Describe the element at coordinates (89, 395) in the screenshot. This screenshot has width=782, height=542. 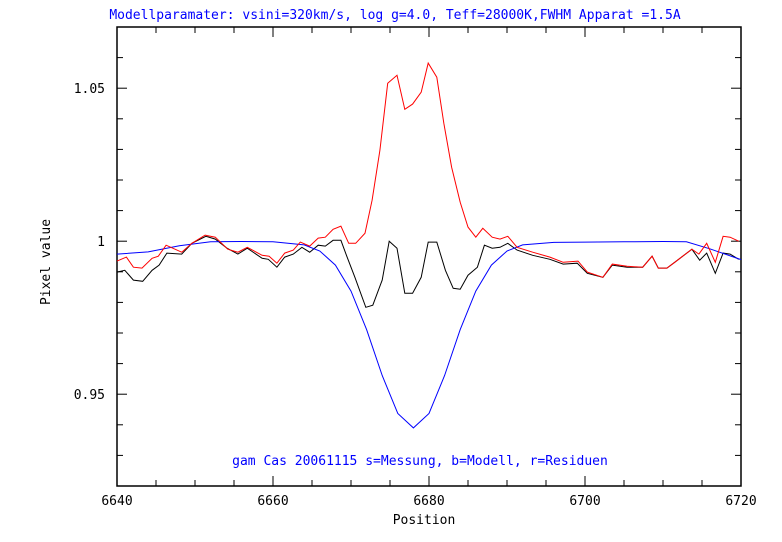
I see `y-tick-label: 0.95` at that location.